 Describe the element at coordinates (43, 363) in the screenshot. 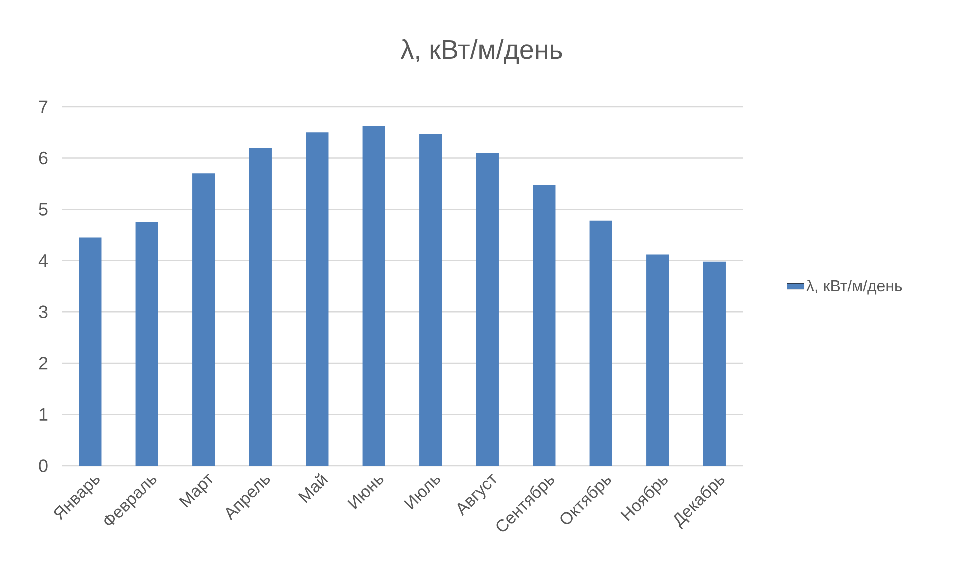

I see `y-tick-label: 2` at that location.